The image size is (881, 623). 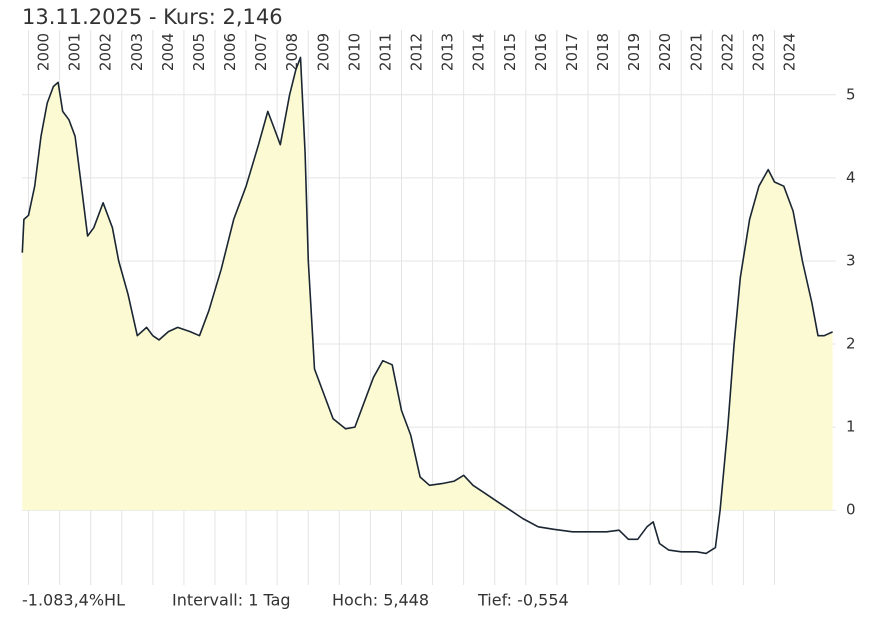 What do you see at coordinates (44, 52) in the screenshot?
I see `x-tick-label: 2000` at bounding box center [44, 52].